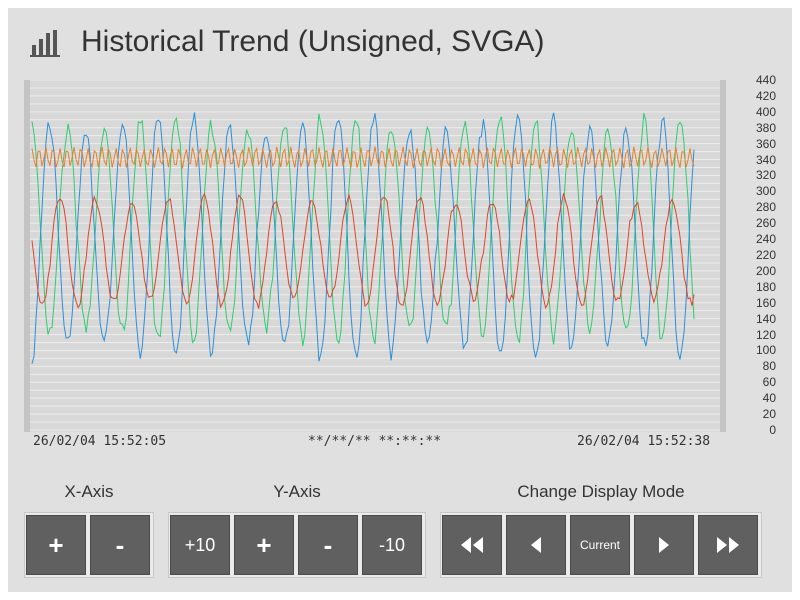 The height and width of the screenshot is (600, 800). I want to click on x-axis-group-label: X-Axis, so click(89, 491).